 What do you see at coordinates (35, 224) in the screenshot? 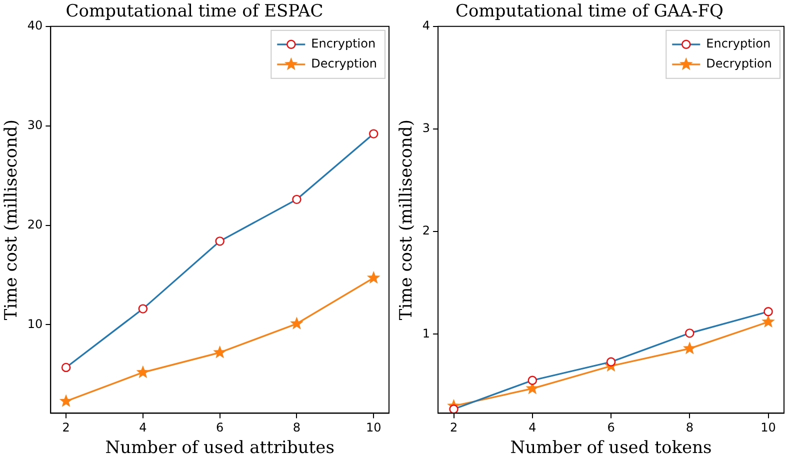
I see `y-tick-label: 20` at bounding box center [35, 224].